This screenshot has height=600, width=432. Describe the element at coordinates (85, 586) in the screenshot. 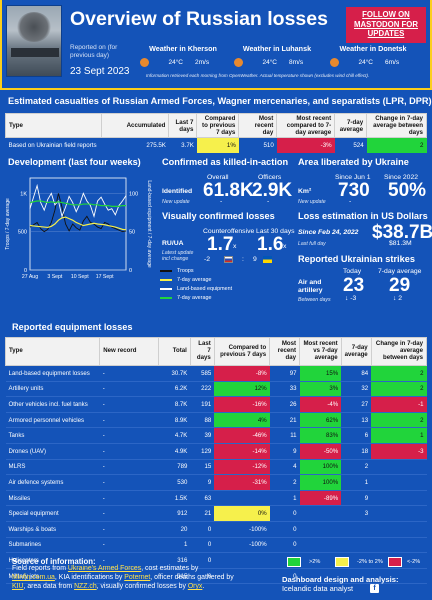

I see `source-link: NZZ.ch` at that location.